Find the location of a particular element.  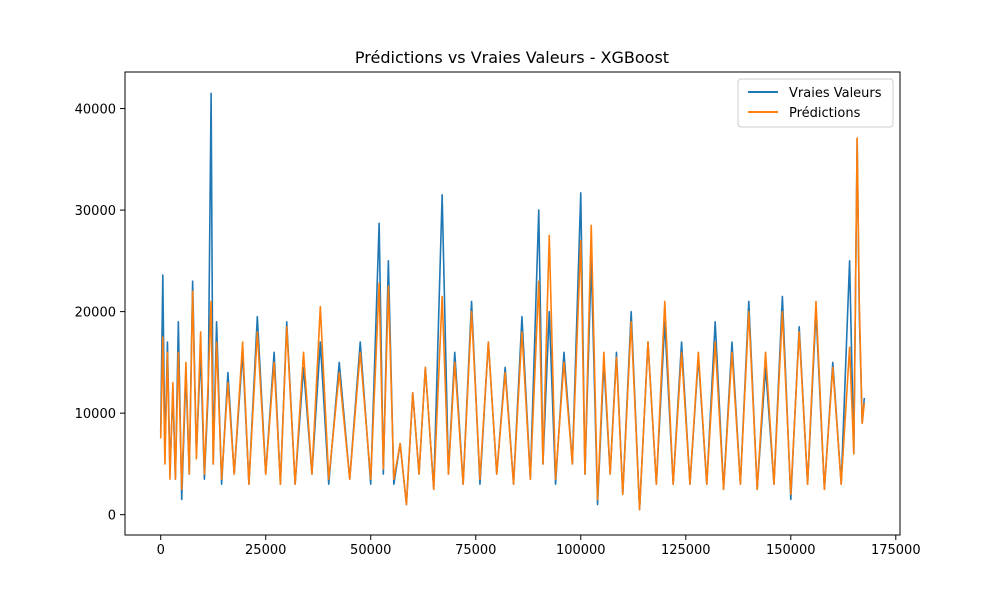

x-tick-label: 25000 is located at coordinates (265, 550).